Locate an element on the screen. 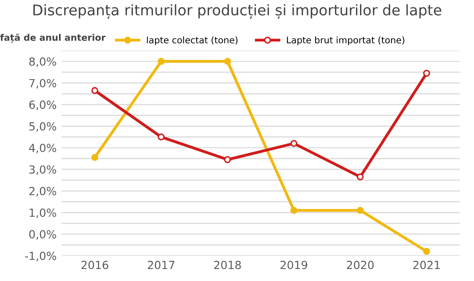 The width and height of the screenshot is (474, 281). y-tick-label: 7,0% is located at coordinates (42, 83).